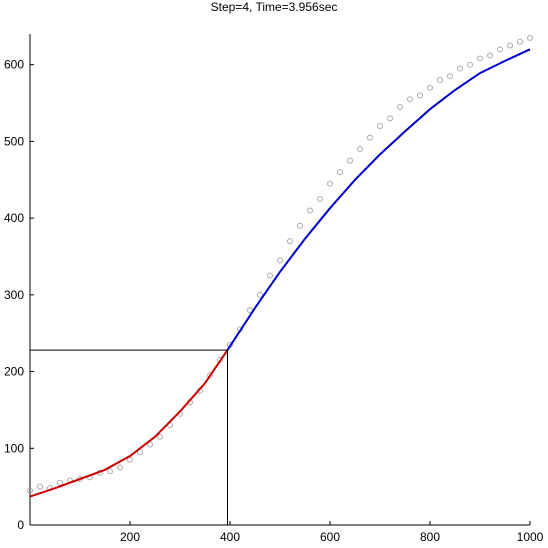 The width and height of the screenshot is (548, 548). I want to click on y-tick-label: 600, so click(14, 65).